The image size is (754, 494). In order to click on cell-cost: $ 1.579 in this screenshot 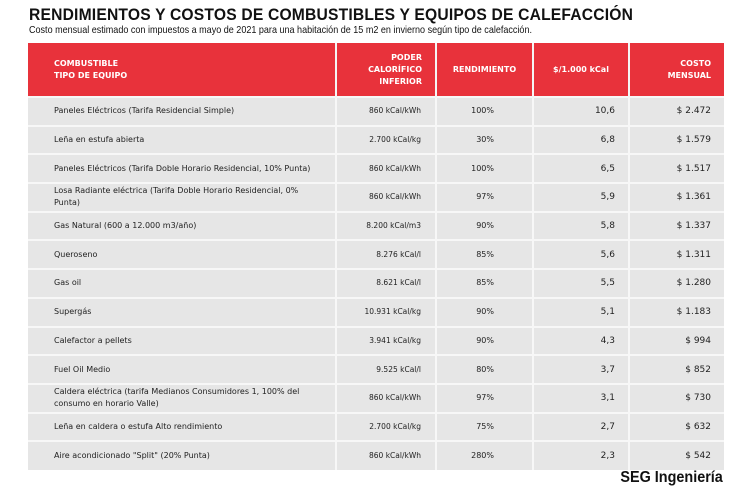, I will do `click(676, 139)`.